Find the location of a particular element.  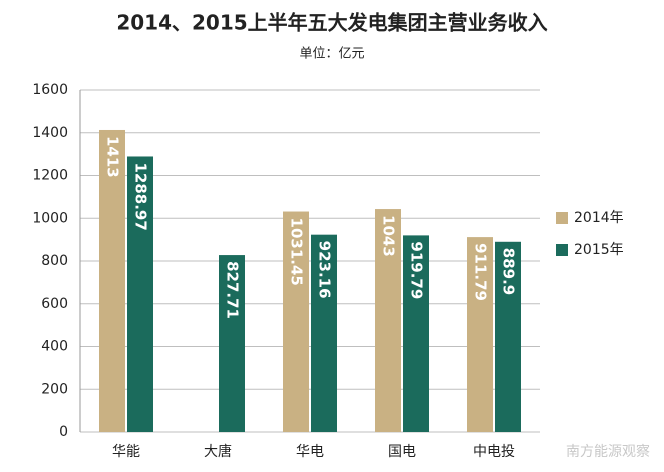

data-label: 889.9 is located at coordinates (509, 271).